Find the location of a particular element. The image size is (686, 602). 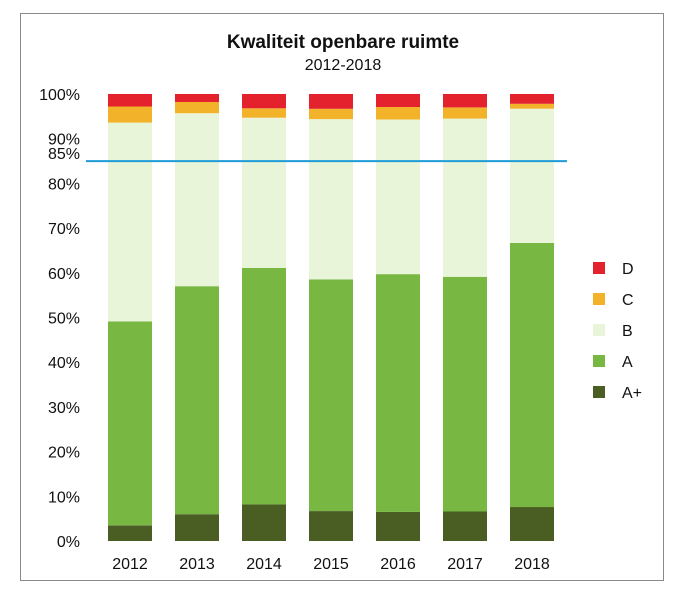

bar-2016-aplus is located at coordinates (398, 526).